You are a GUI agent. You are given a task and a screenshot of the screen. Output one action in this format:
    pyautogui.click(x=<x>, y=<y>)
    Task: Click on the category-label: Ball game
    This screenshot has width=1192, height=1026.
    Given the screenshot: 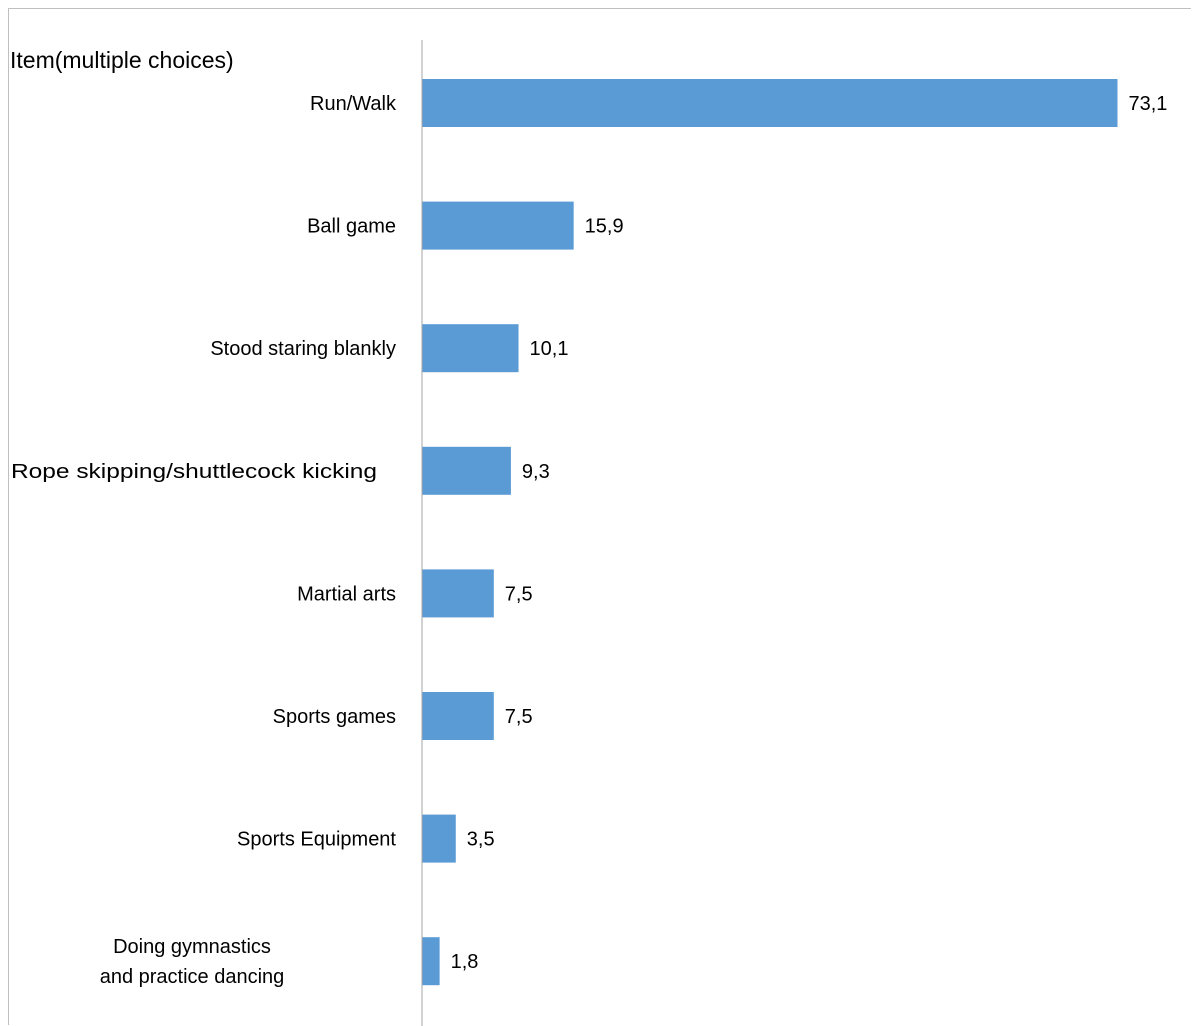 What is the action you would take?
    pyautogui.click(x=351, y=227)
    